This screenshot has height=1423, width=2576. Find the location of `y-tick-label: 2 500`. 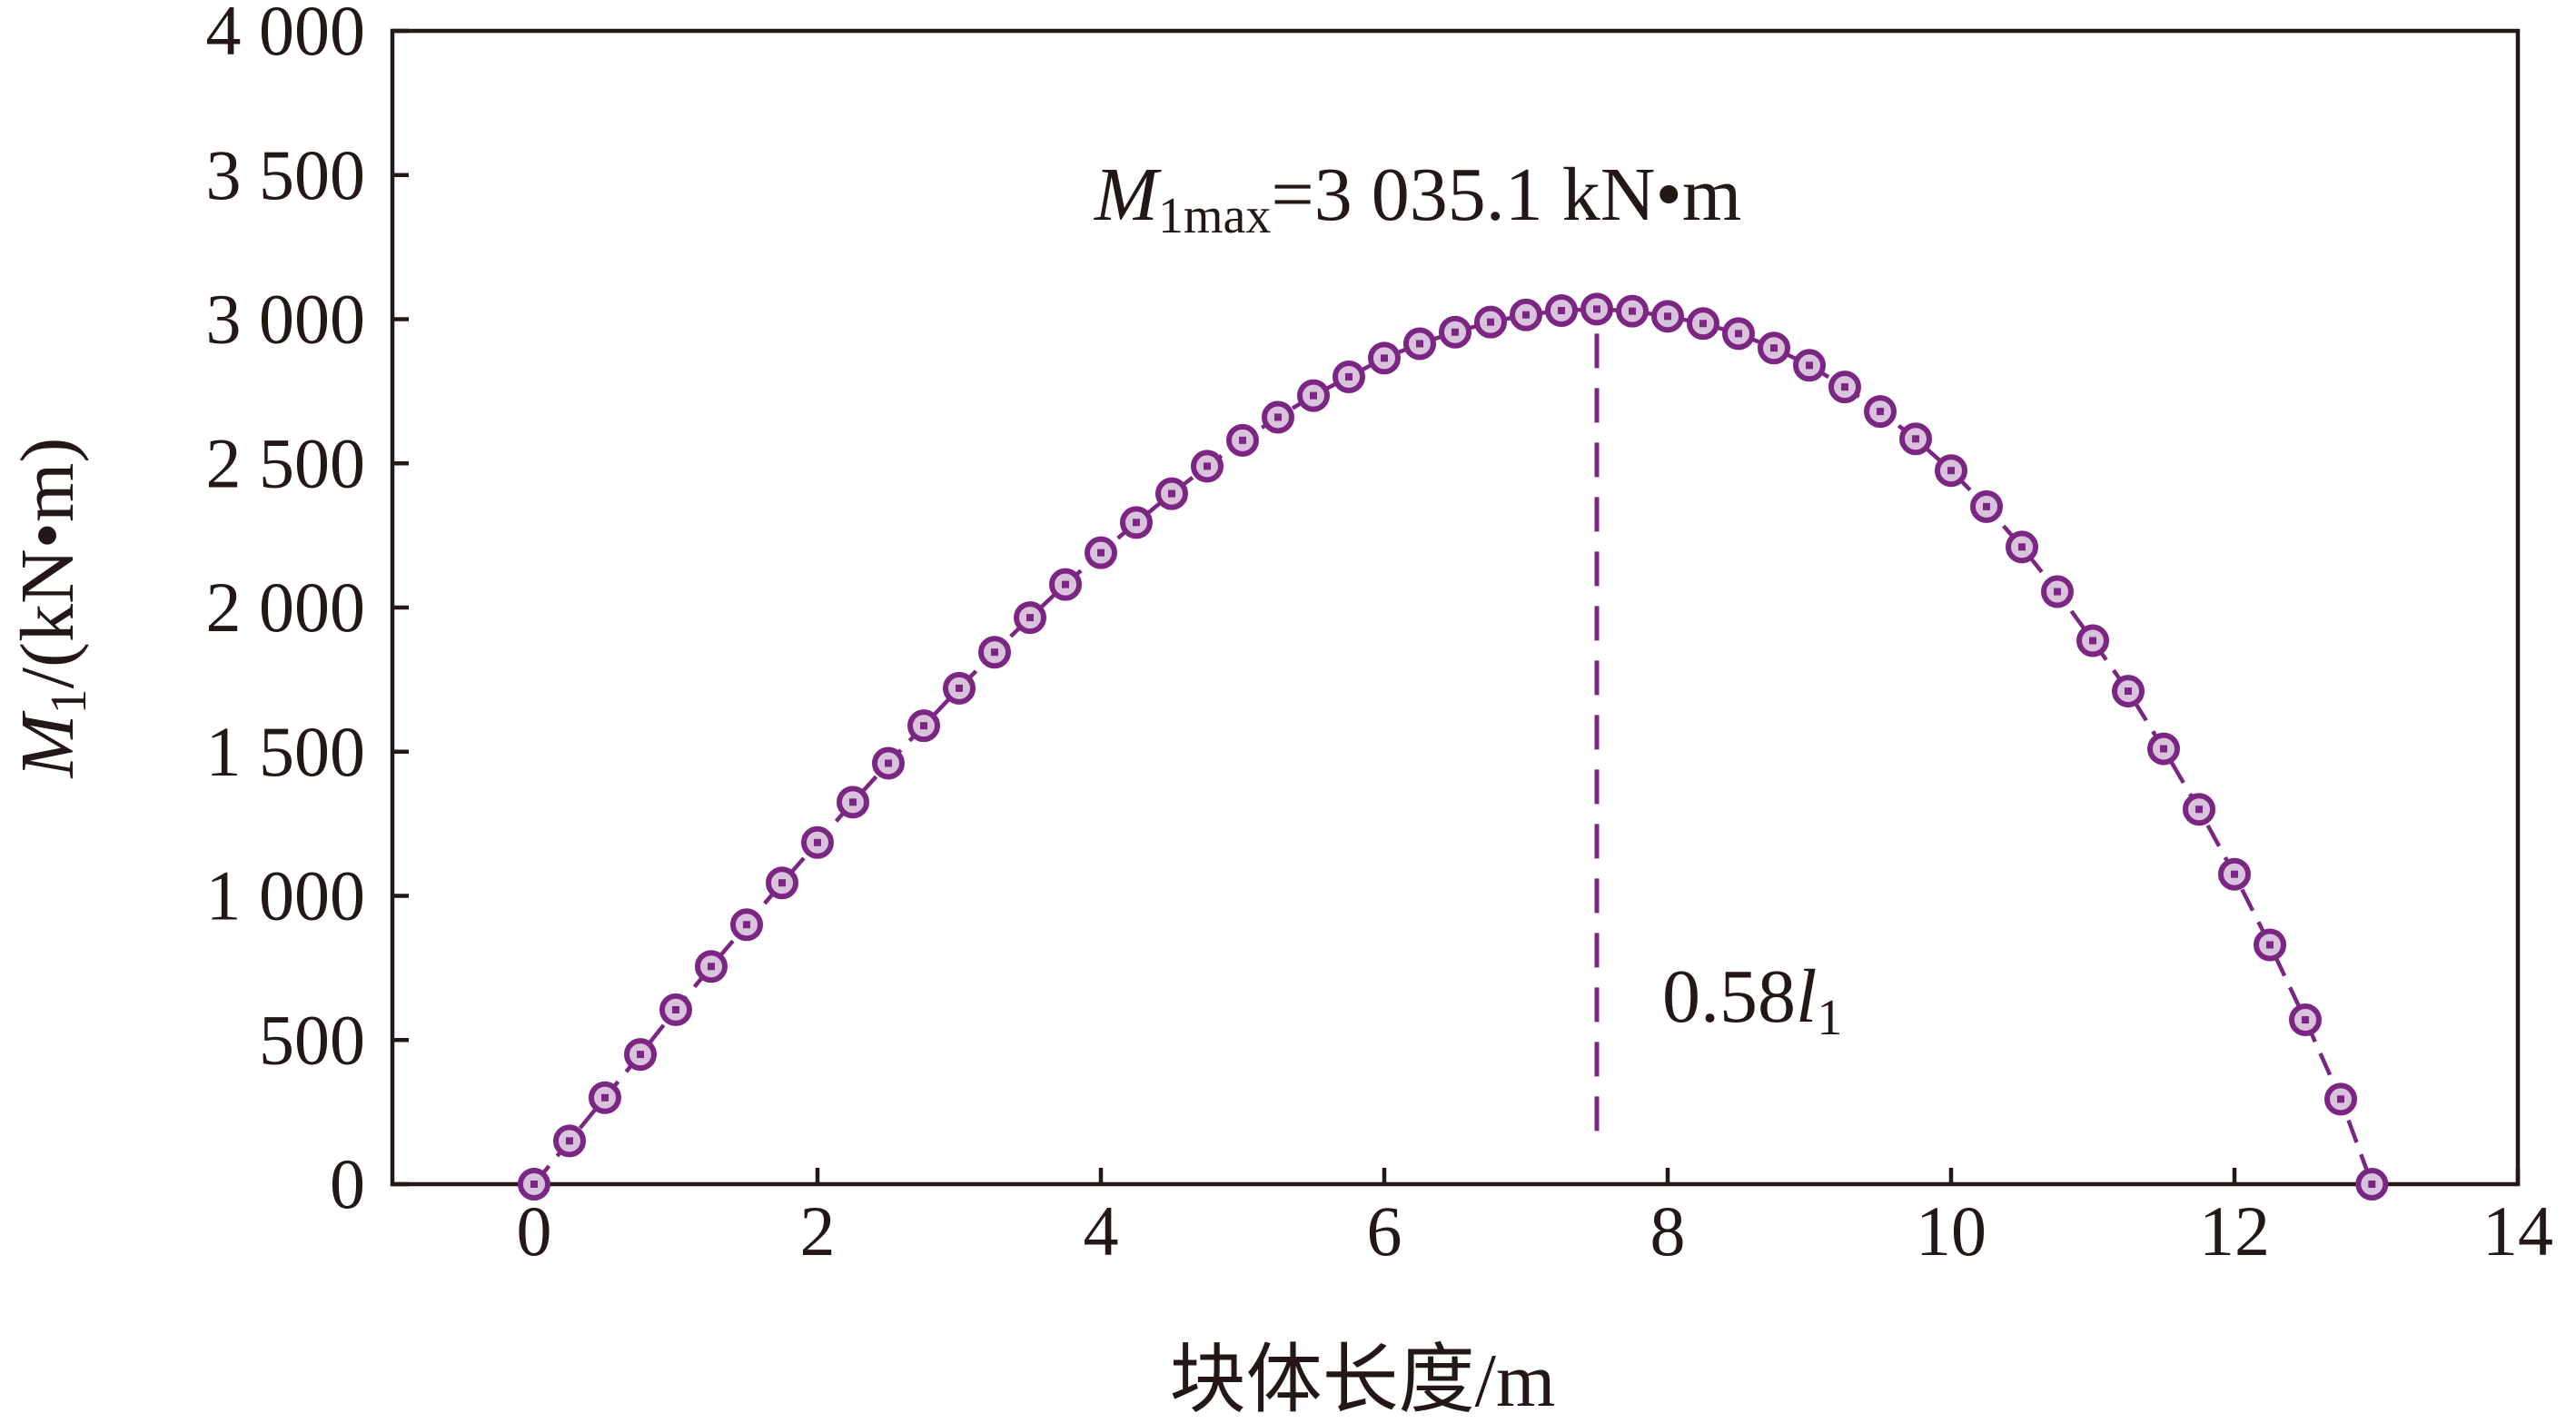

y-tick-label: 2 500 is located at coordinates (286, 462).